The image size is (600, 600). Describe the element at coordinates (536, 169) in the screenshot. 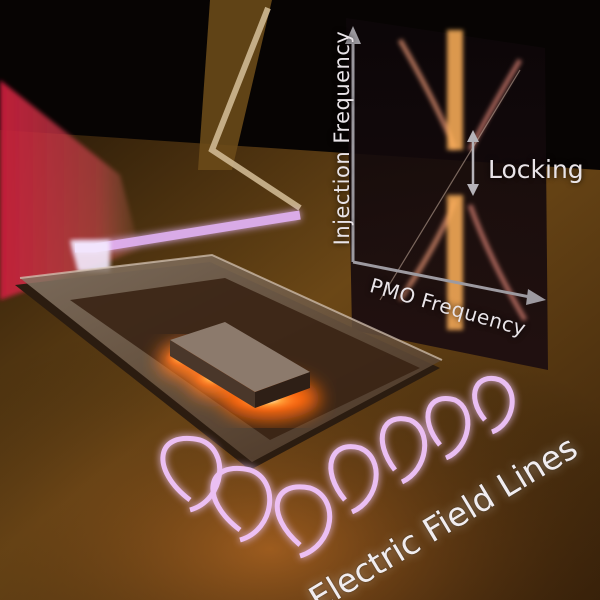

I see `locking-label: Locking` at that location.